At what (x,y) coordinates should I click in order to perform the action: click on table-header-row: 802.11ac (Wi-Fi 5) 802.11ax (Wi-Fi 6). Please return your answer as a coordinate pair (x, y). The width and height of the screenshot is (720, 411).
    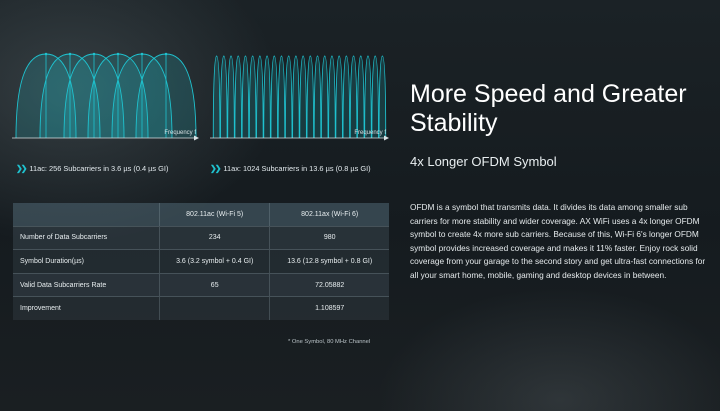
    Looking at the image, I should click on (201, 215).